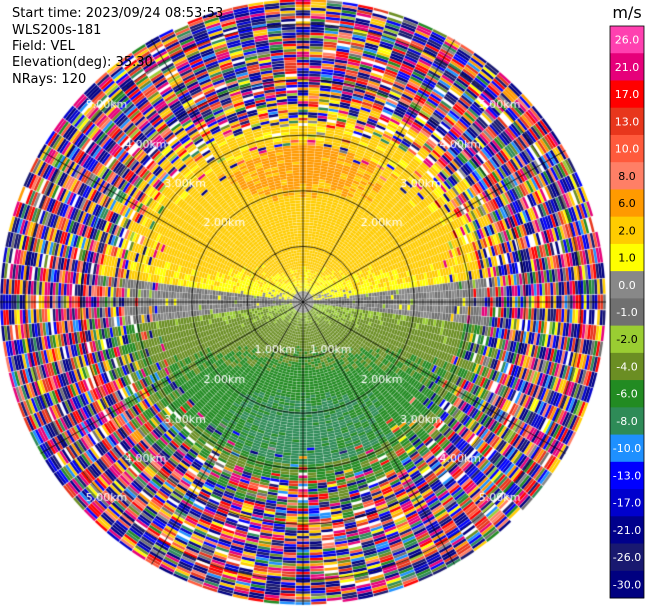 The width and height of the screenshot is (647, 607). I want to click on colorbar-tick-label: -6.0, so click(626, 394).